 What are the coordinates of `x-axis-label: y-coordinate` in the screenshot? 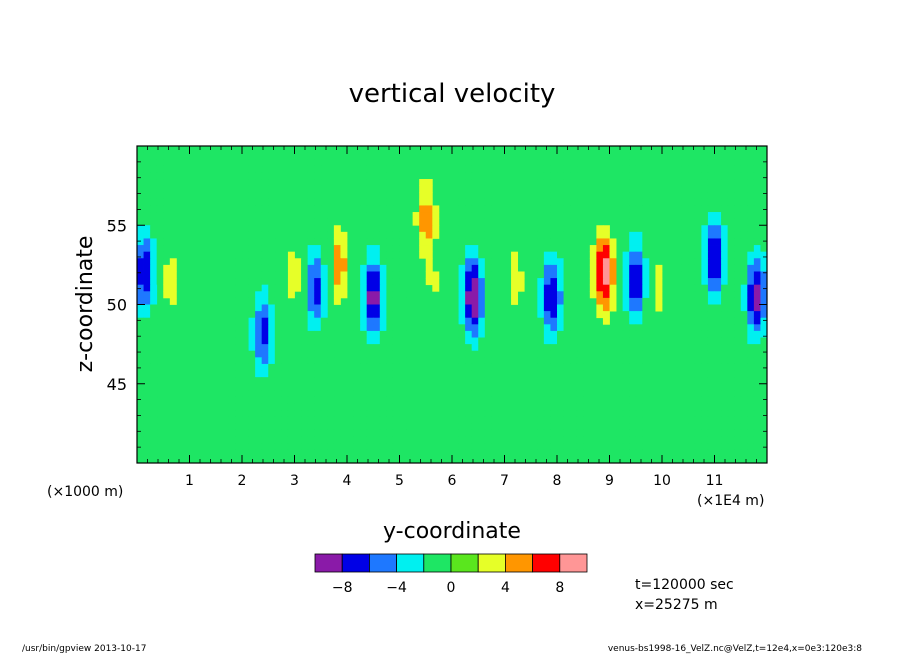 It's located at (452, 531).